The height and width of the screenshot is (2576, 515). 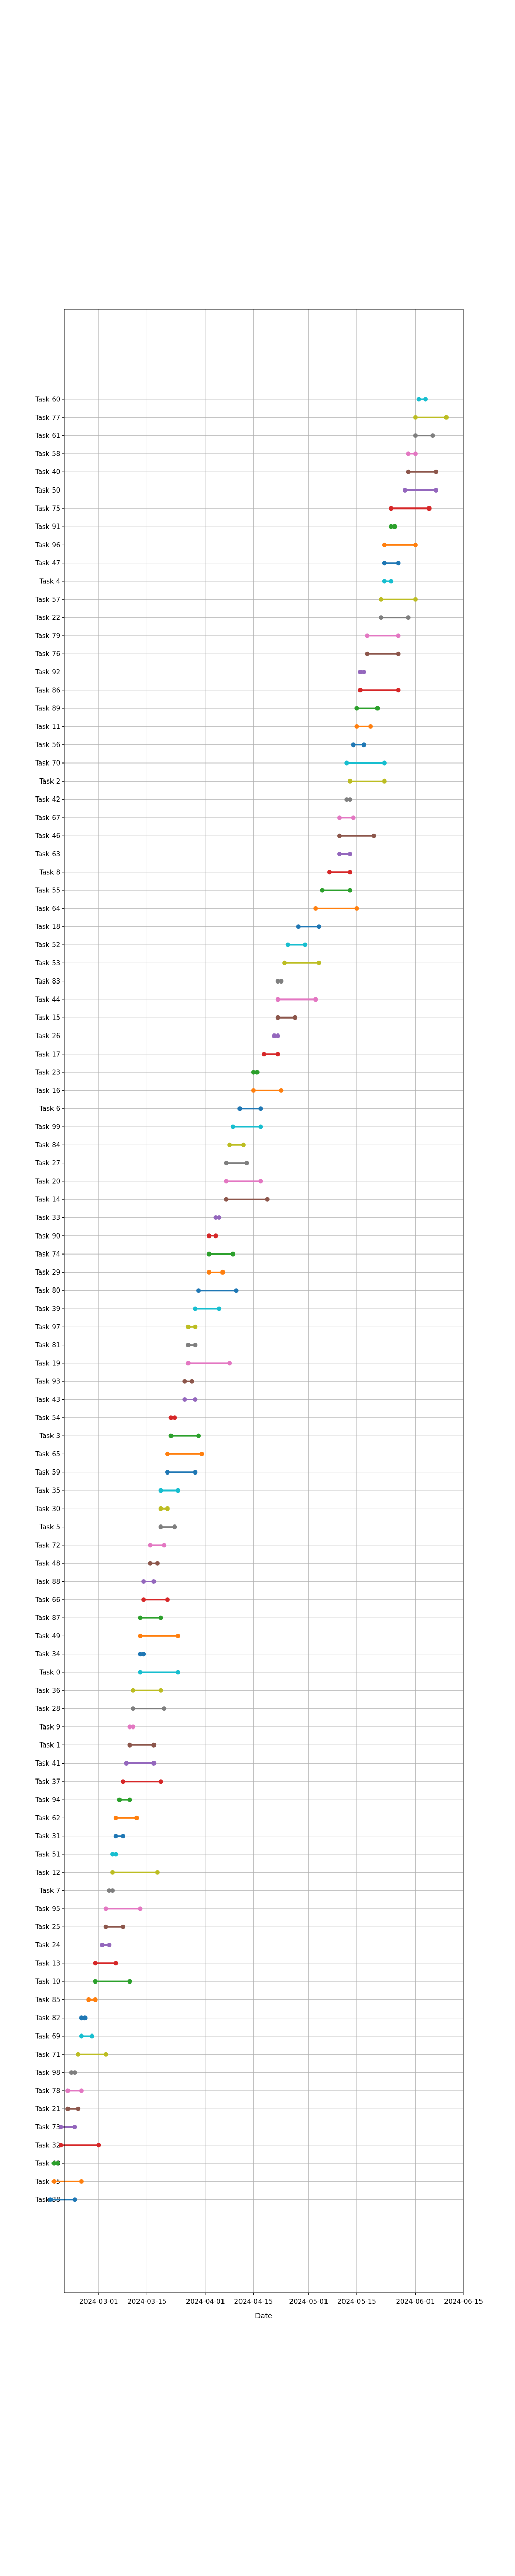 What do you see at coordinates (47, 727) in the screenshot?
I see `y-tick-label: Task 11` at bounding box center [47, 727].